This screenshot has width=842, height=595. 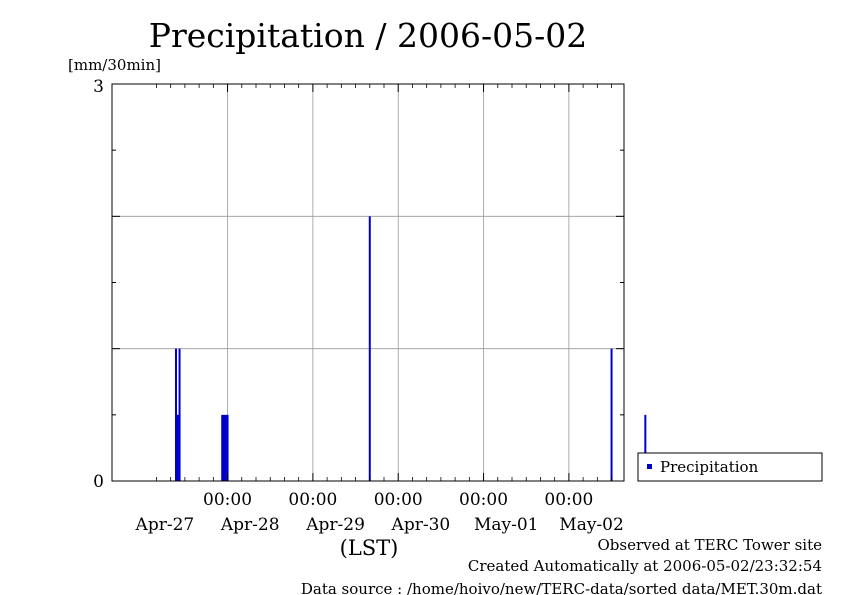 I want to click on x-tick-date-label: Apr-28, so click(x=250, y=525).